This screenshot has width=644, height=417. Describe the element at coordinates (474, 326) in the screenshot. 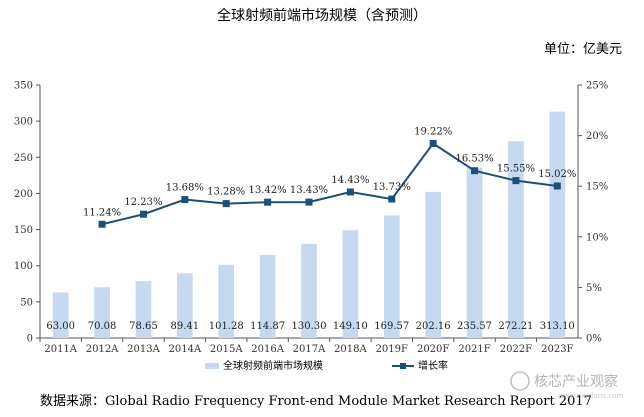

I see `bar-value-label: 235.57` at that location.